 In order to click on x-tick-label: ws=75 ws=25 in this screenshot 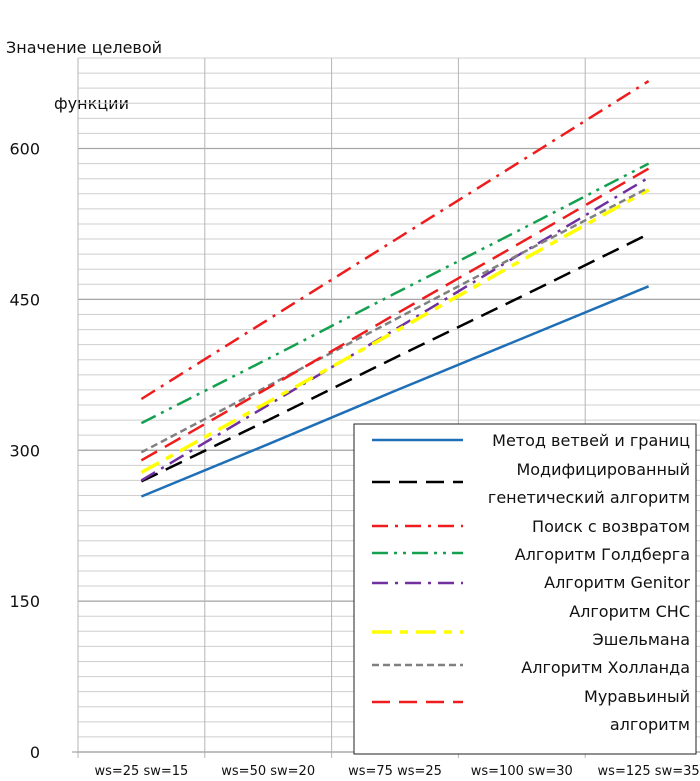, I will do `click(395, 771)`.